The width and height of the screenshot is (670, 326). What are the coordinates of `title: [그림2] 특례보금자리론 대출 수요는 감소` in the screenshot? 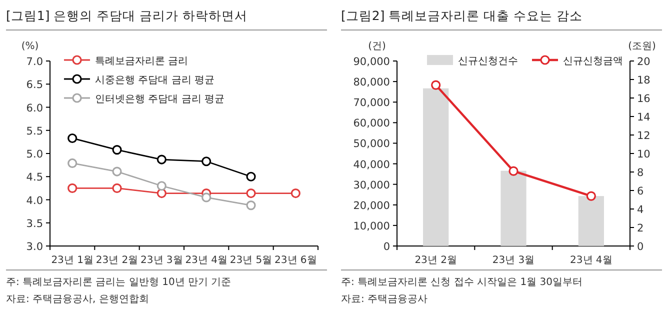 It's located at (462, 15).